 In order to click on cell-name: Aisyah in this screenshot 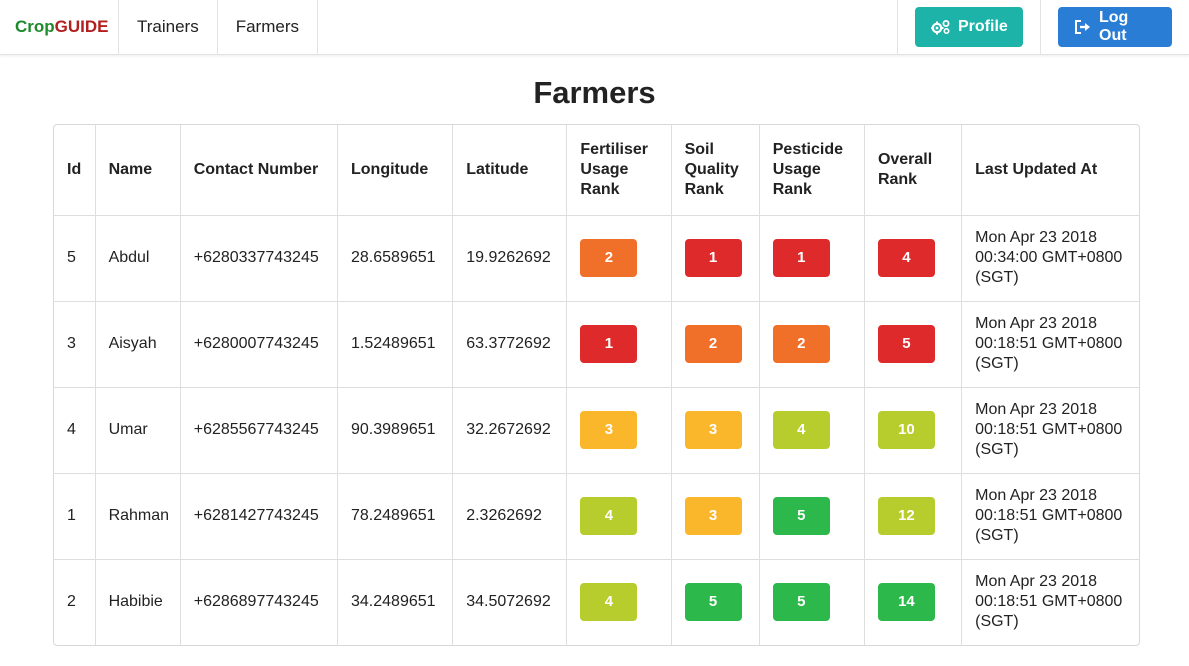, I will do `click(138, 344)`.